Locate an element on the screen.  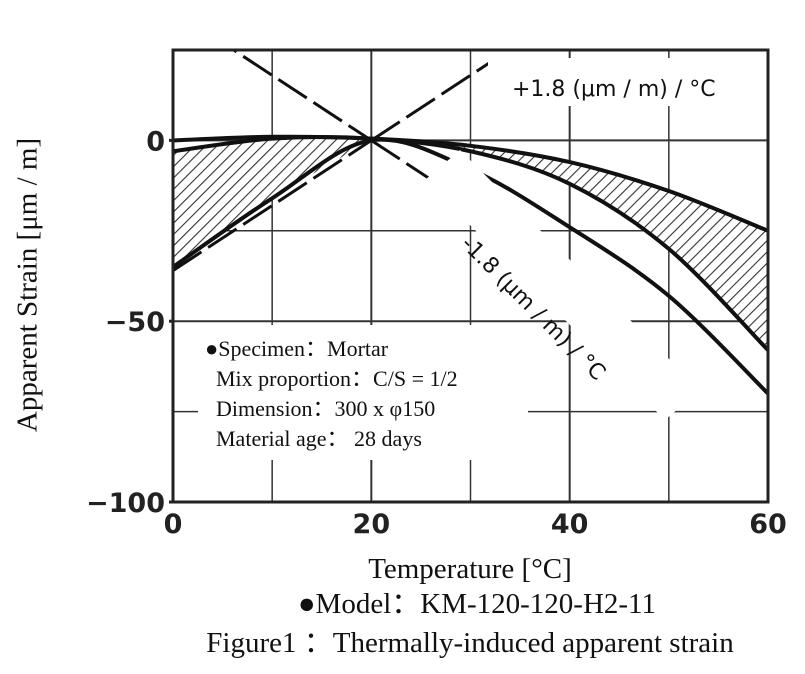
slope-line-positive-b is located at coordinates (431, 101).